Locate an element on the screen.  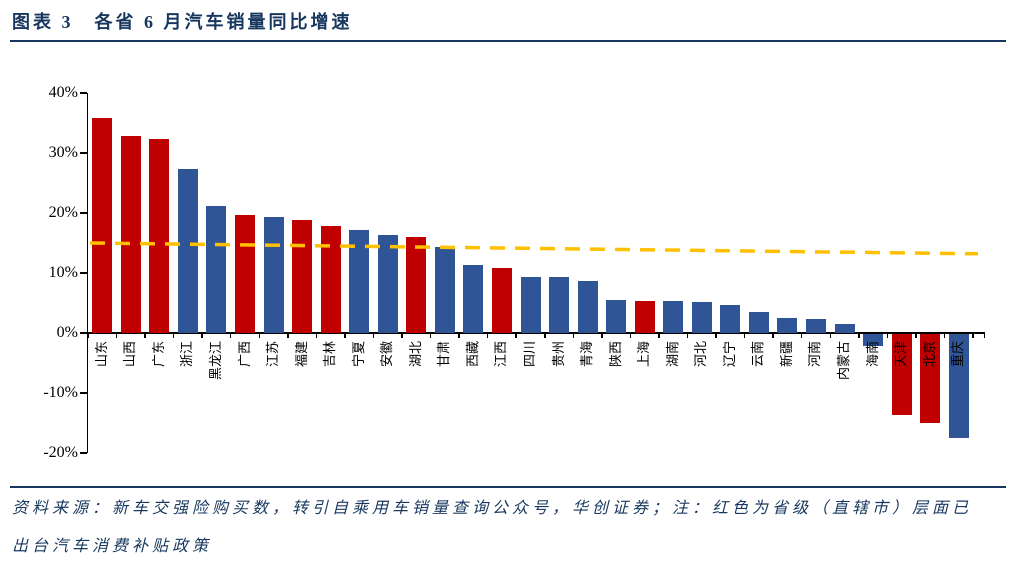
x-label-山西: 山西 is located at coordinates (131, 354).